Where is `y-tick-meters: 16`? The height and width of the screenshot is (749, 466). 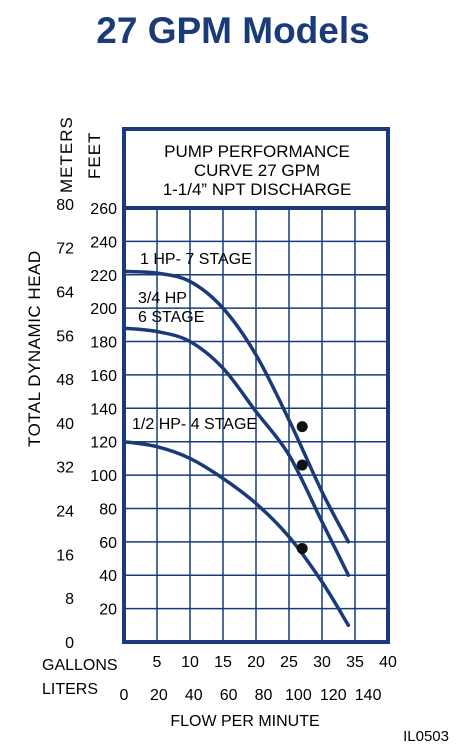
y-tick-meters: 16 is located at coordinates (65, 555).